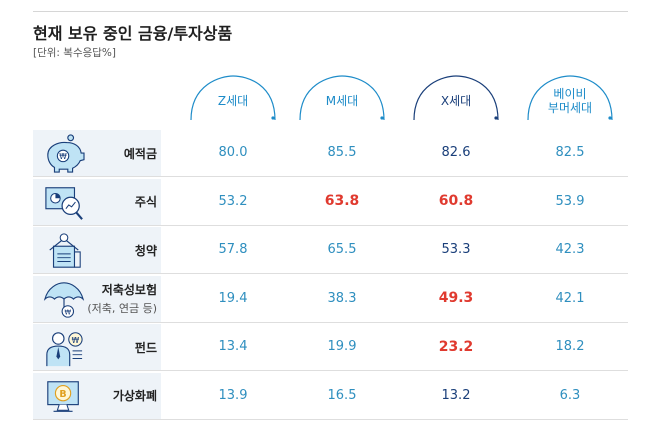 The height and width of the screenshot is (443, 659). What do you see at coordinates (570, 152) in the screenshot?
I see `value-cell: 82.5` at bounding box center [570, 152].